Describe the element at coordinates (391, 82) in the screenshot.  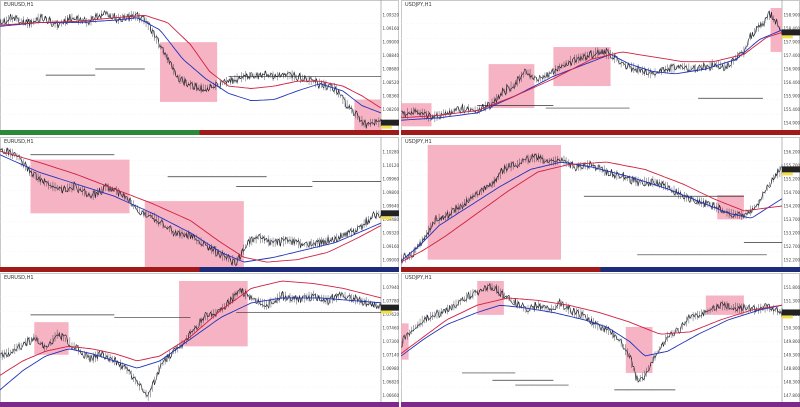
I see `price-tick-label: 1.08520` at that location.